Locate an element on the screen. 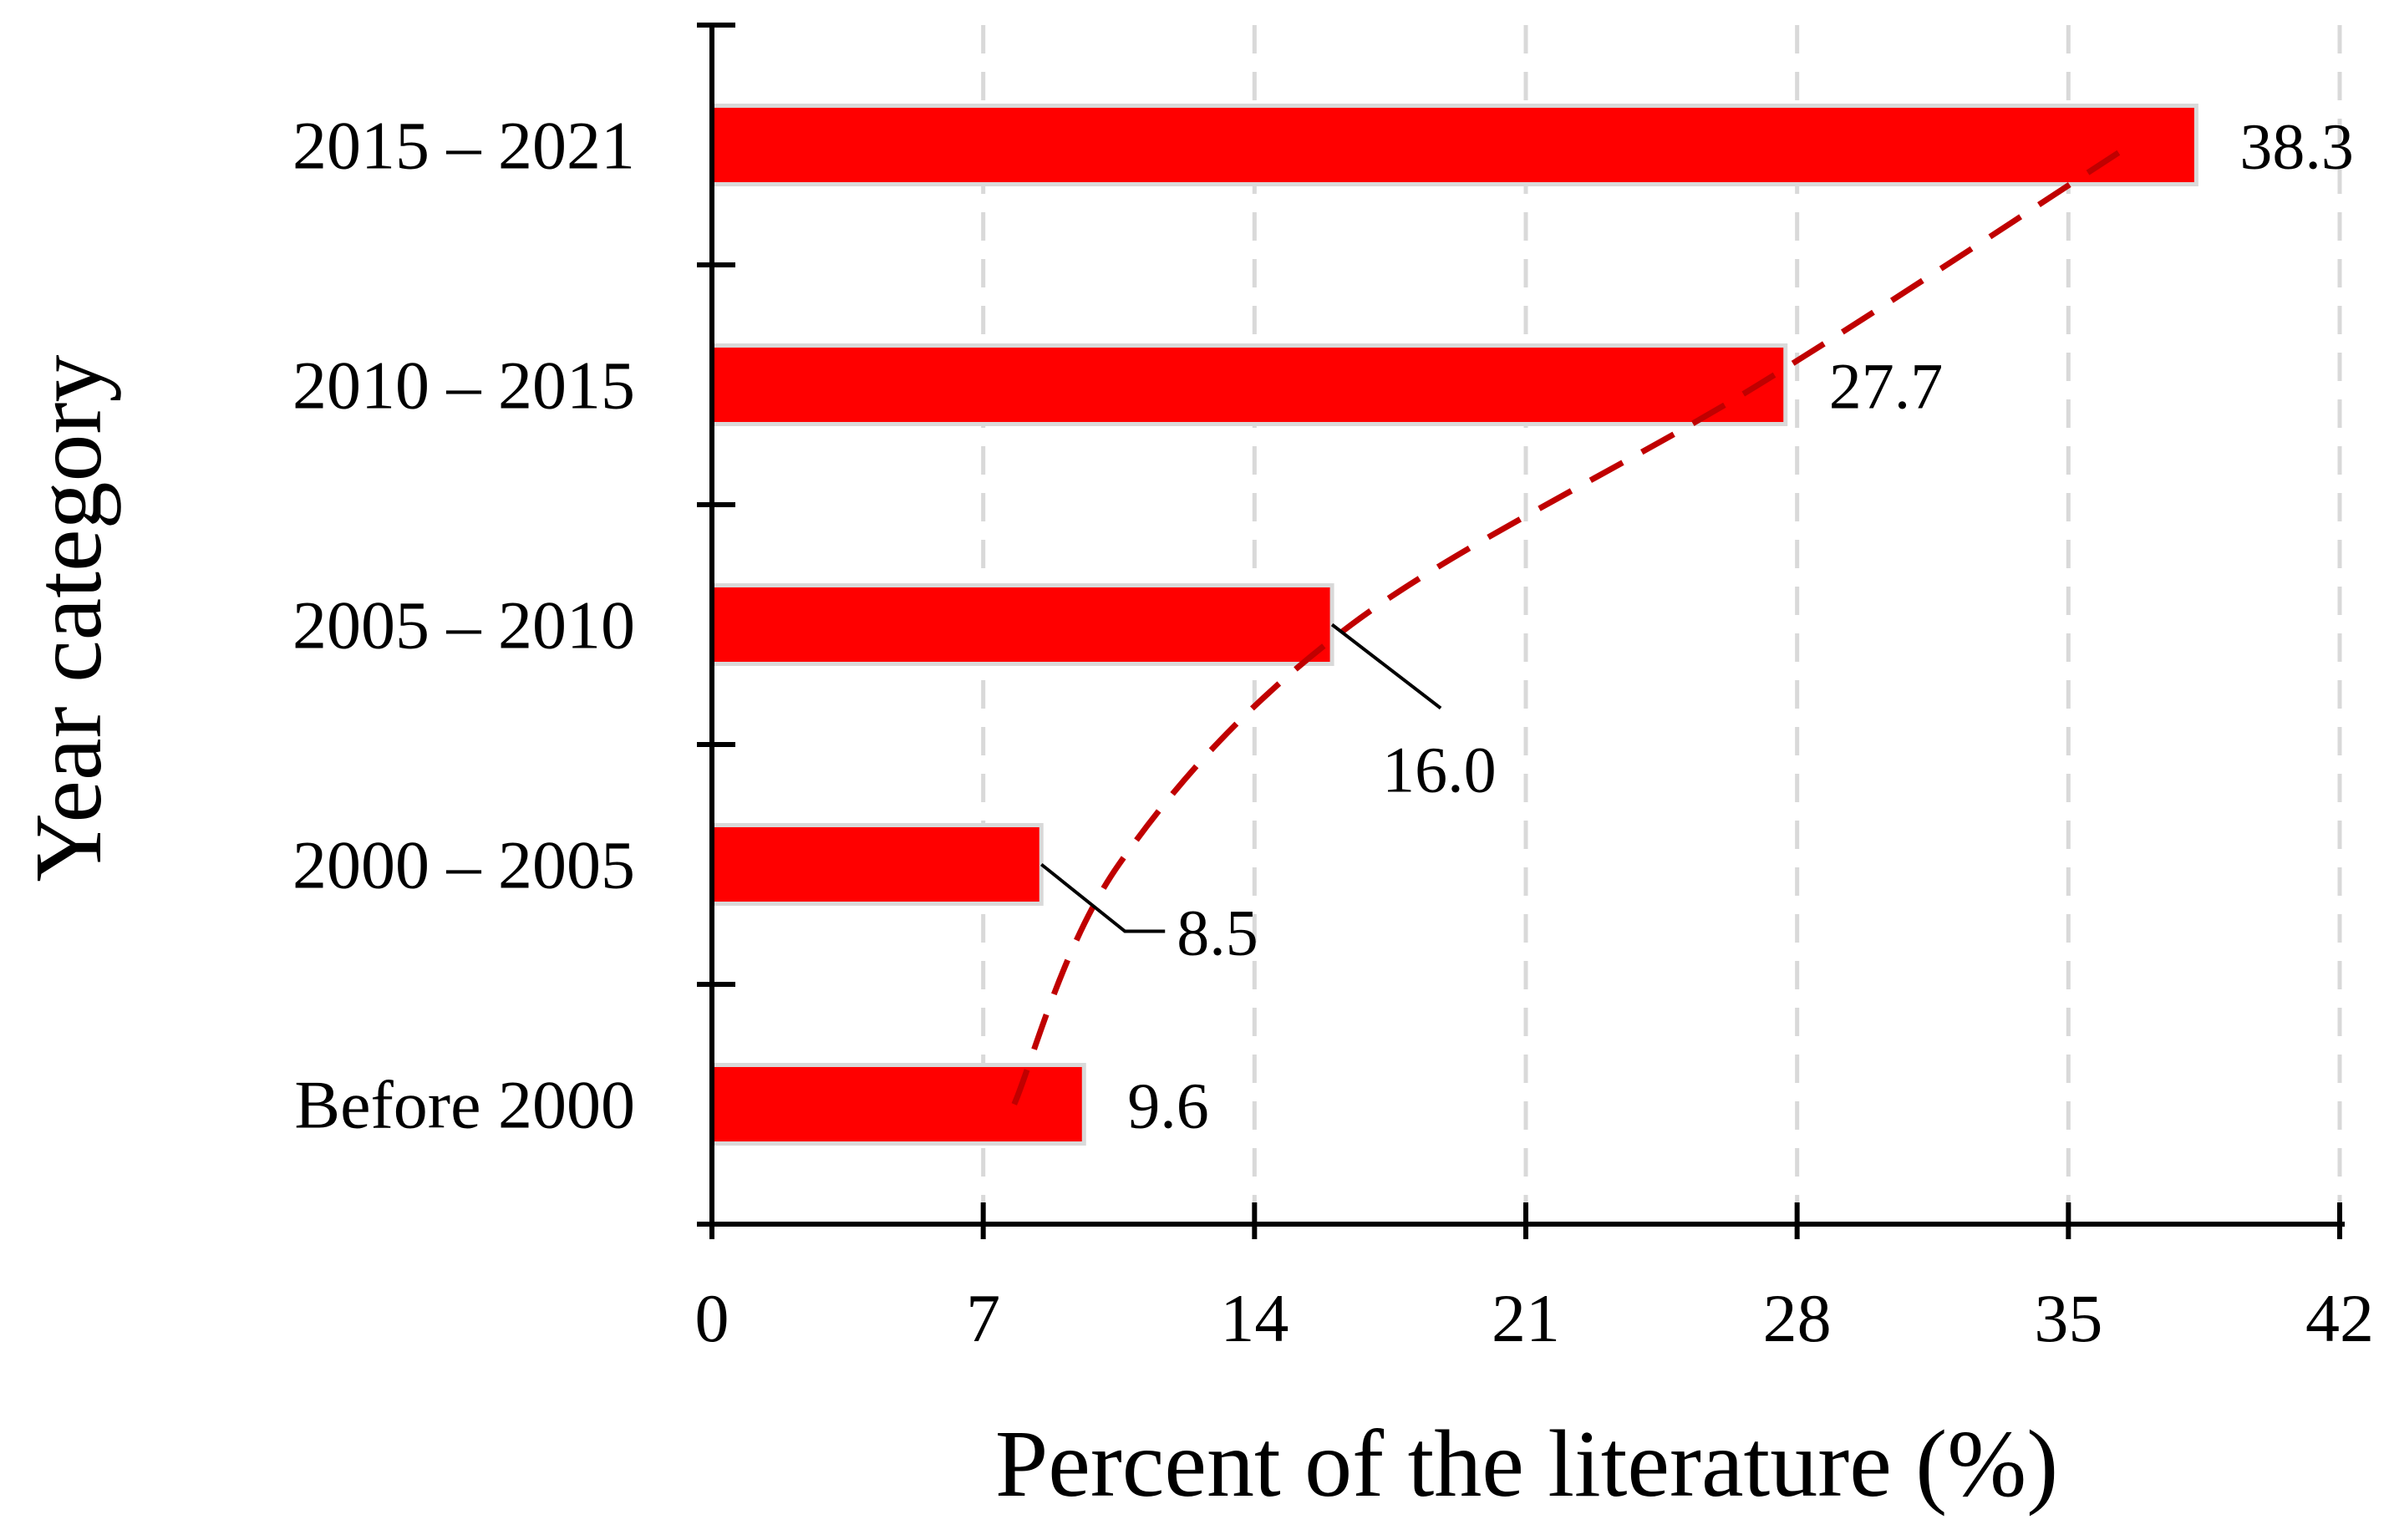  x-tick-label: 7 is located at coordinates (983, 1318).